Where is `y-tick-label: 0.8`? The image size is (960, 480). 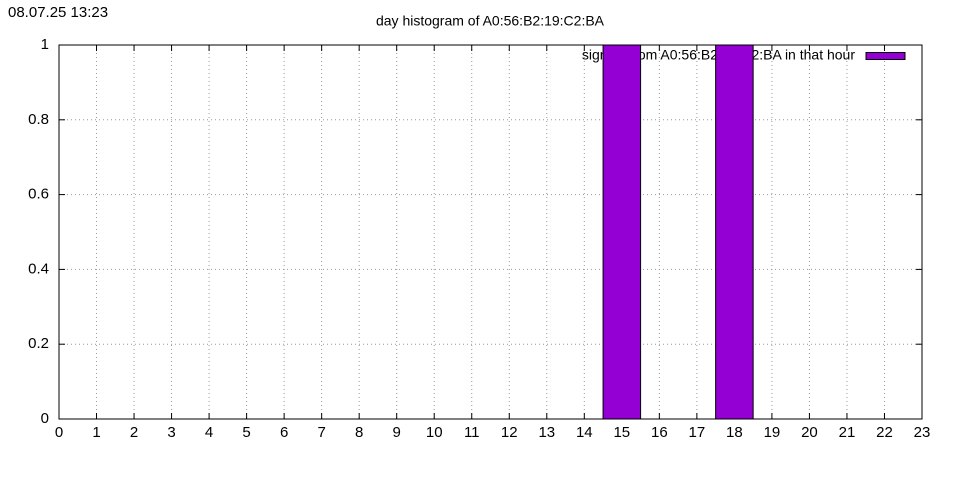
y-tick-label: 0.8 is located at coordinates (38, 119).